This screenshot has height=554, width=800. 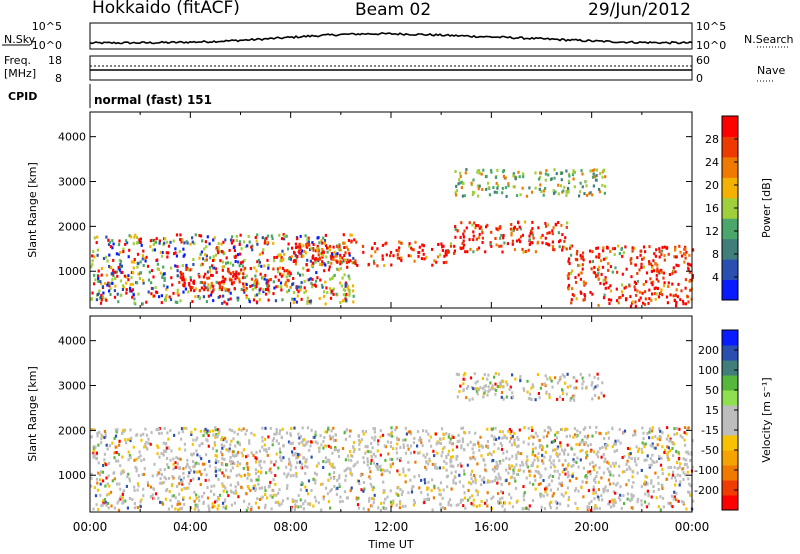 I want to click on colorbar-tick-label: -200, so click(x=706, y=490).